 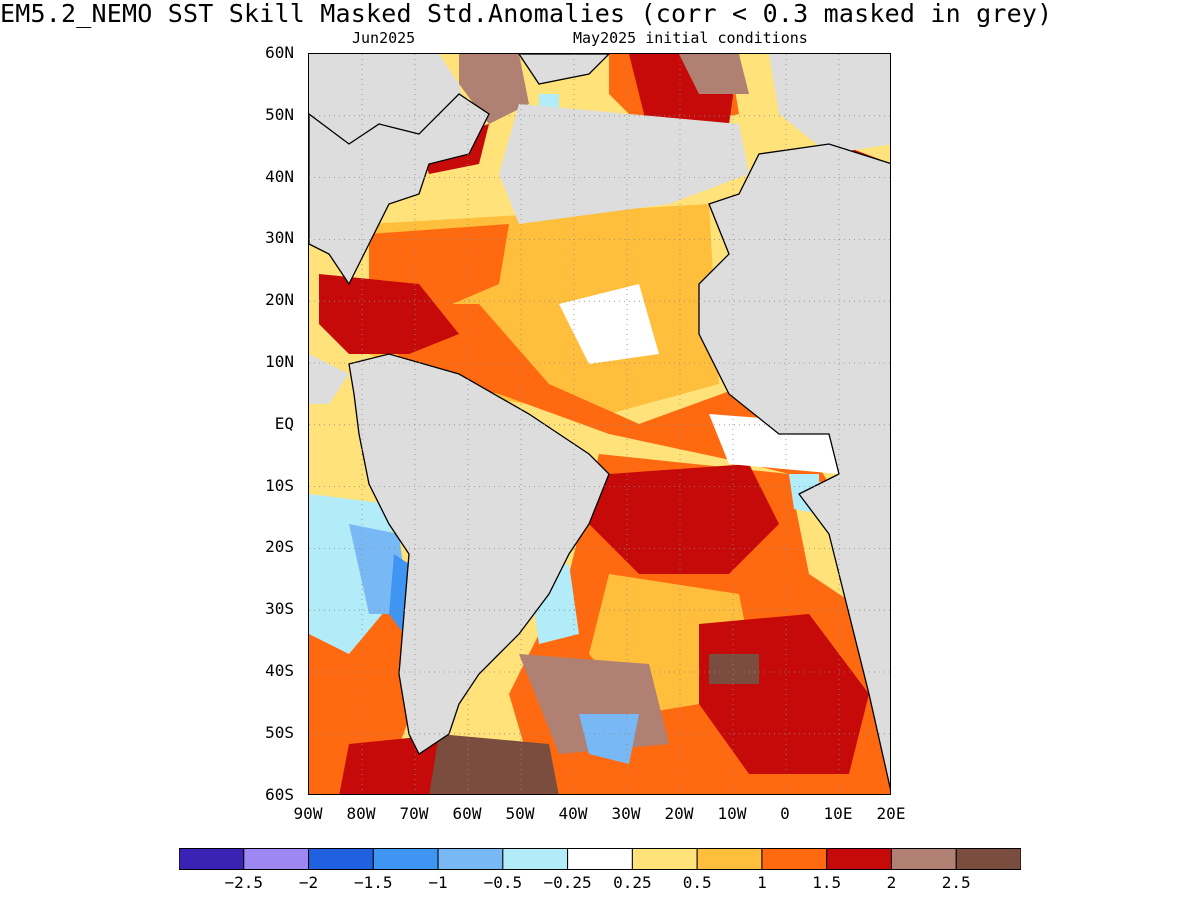 What do you see at coordinates (279, 114) in the screenshot?
I see `latitude-tick-label: 50N` at bounding box center [279, 114].